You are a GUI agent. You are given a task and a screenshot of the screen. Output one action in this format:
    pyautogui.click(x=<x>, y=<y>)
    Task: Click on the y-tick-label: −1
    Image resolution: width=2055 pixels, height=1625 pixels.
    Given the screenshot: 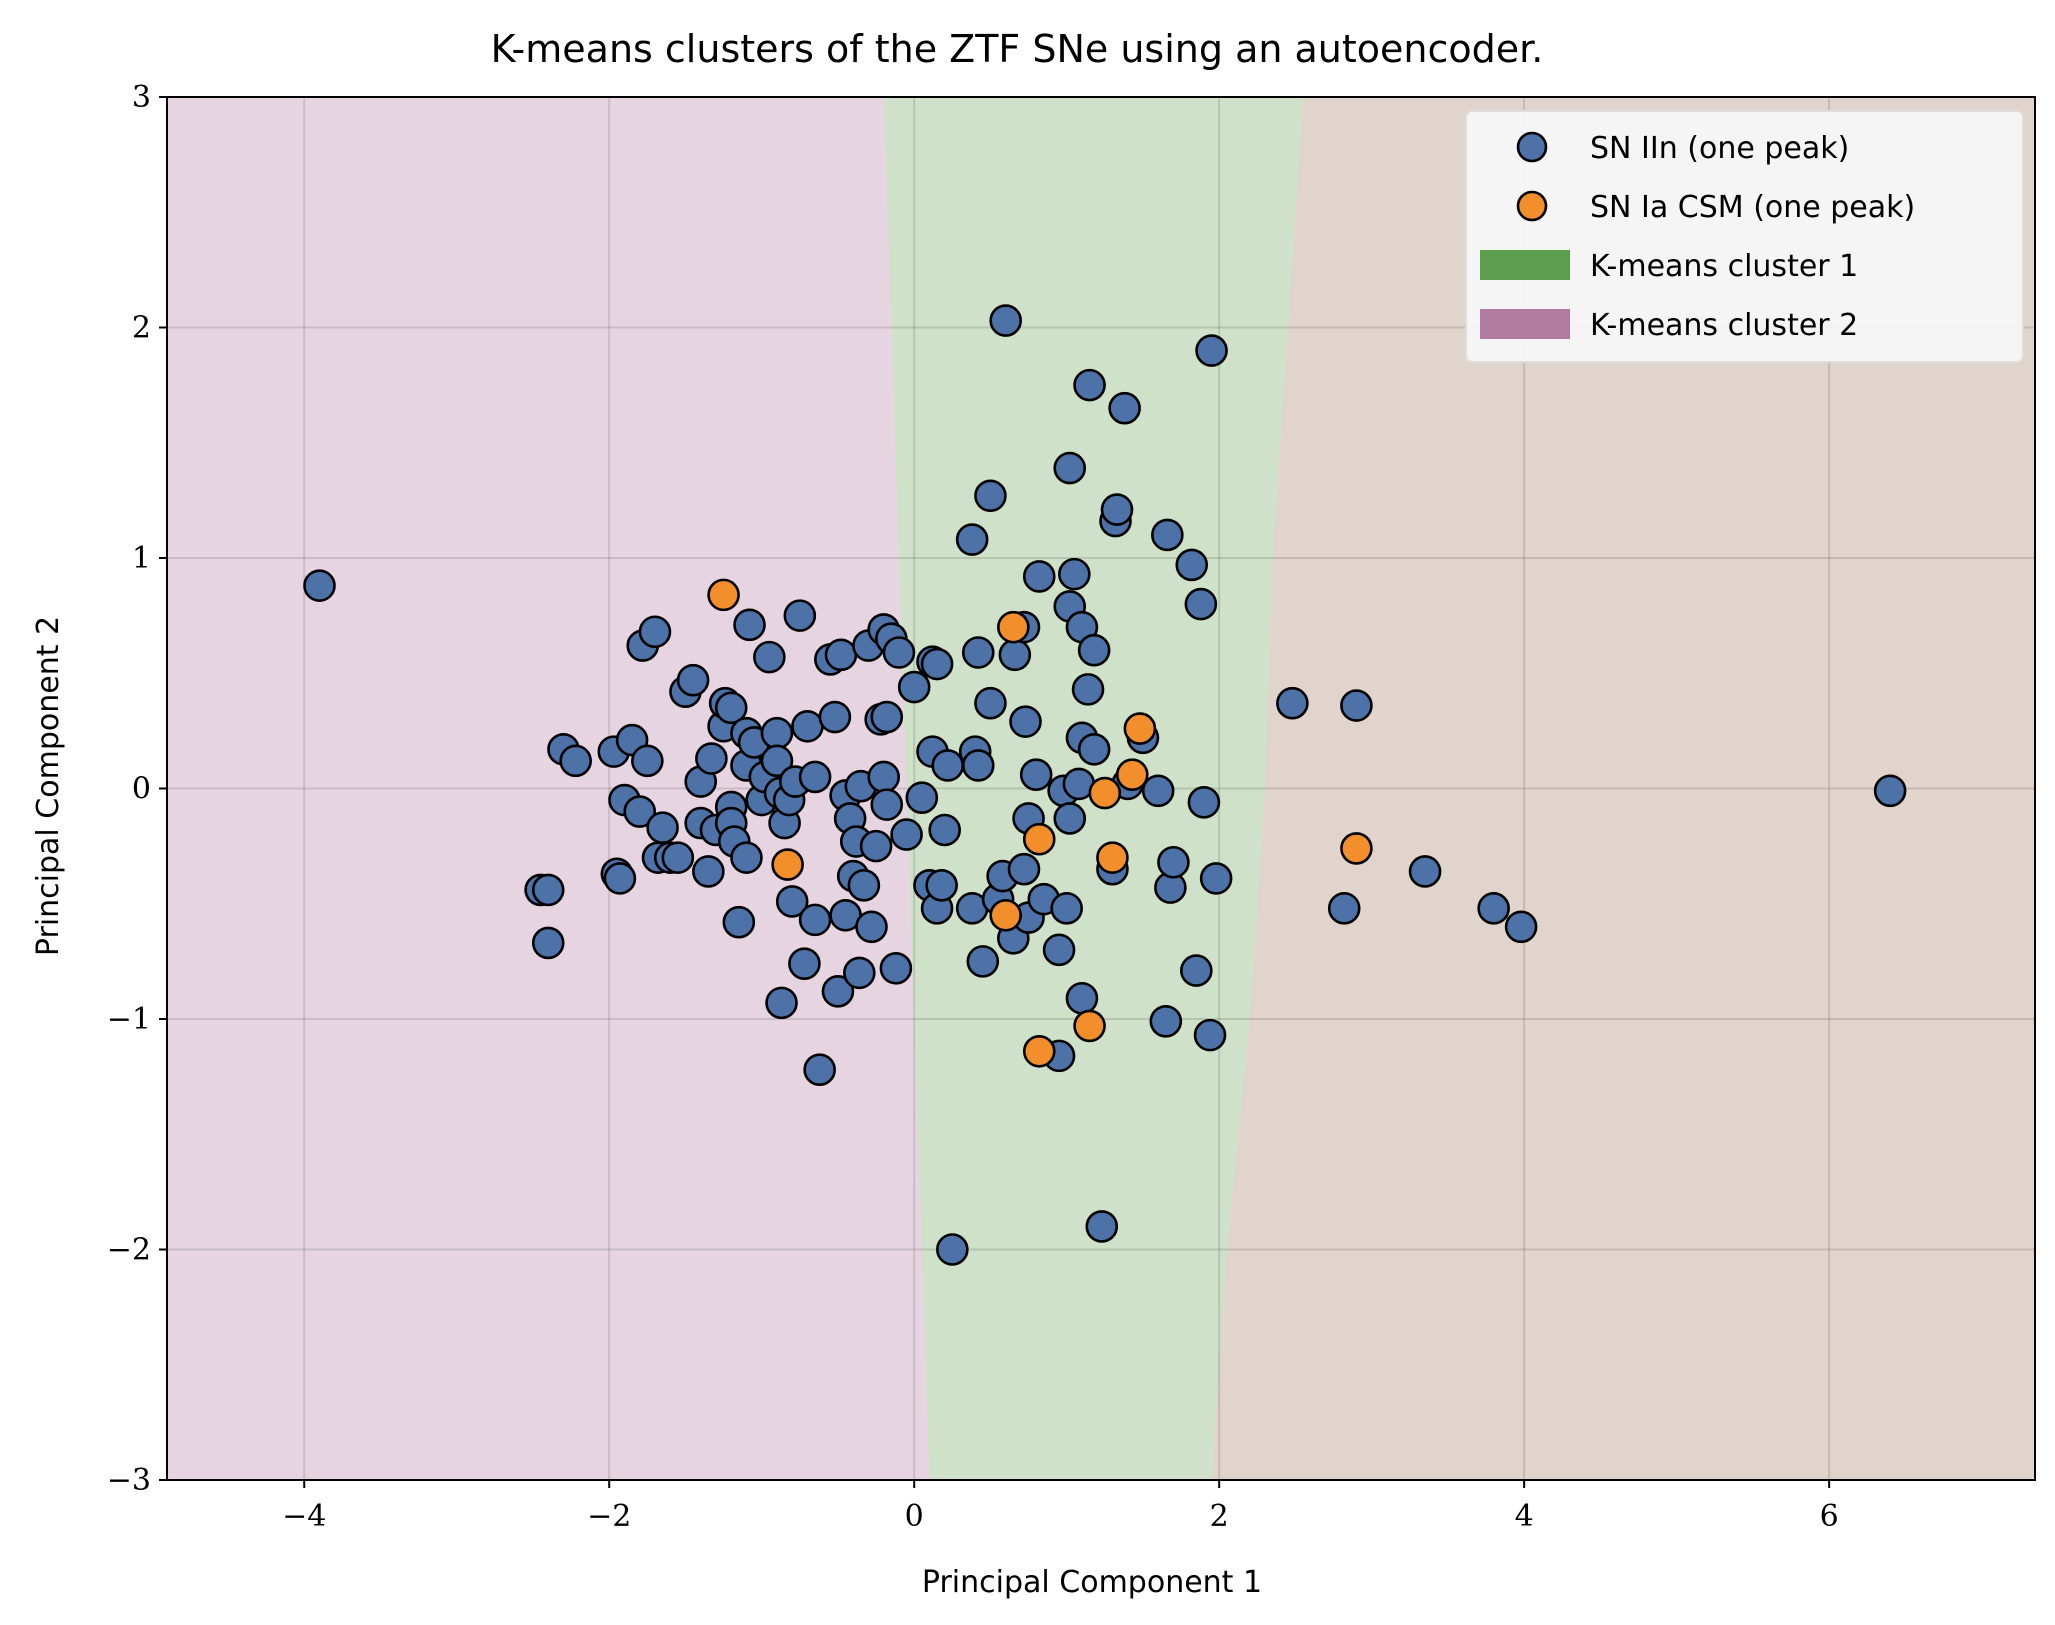 What is the action you would take?
    pyautogui.click(x=129, y=1019)
    